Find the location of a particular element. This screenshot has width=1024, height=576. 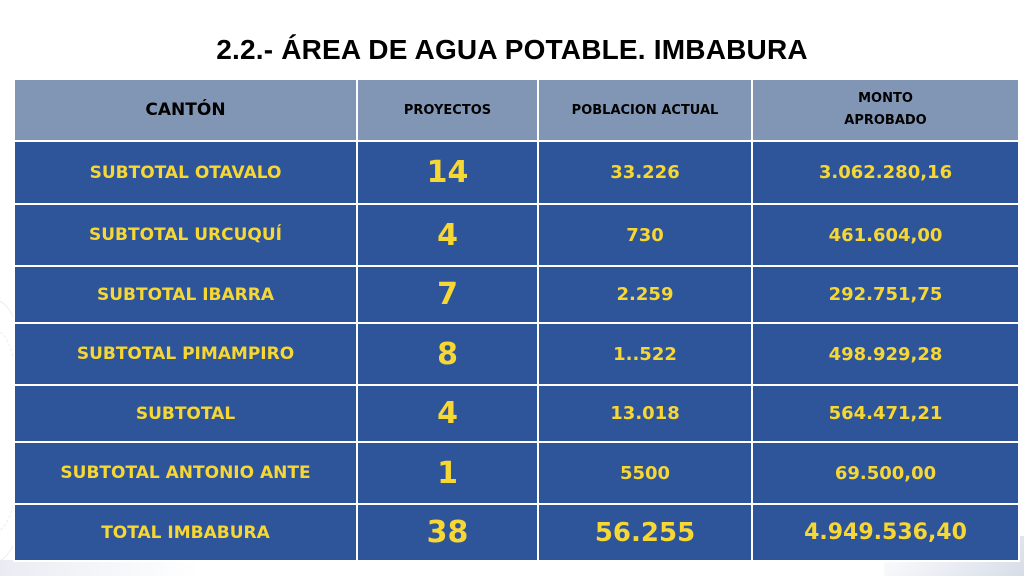

header-monto-line1: MONTO is located at coordinates (885, 98).